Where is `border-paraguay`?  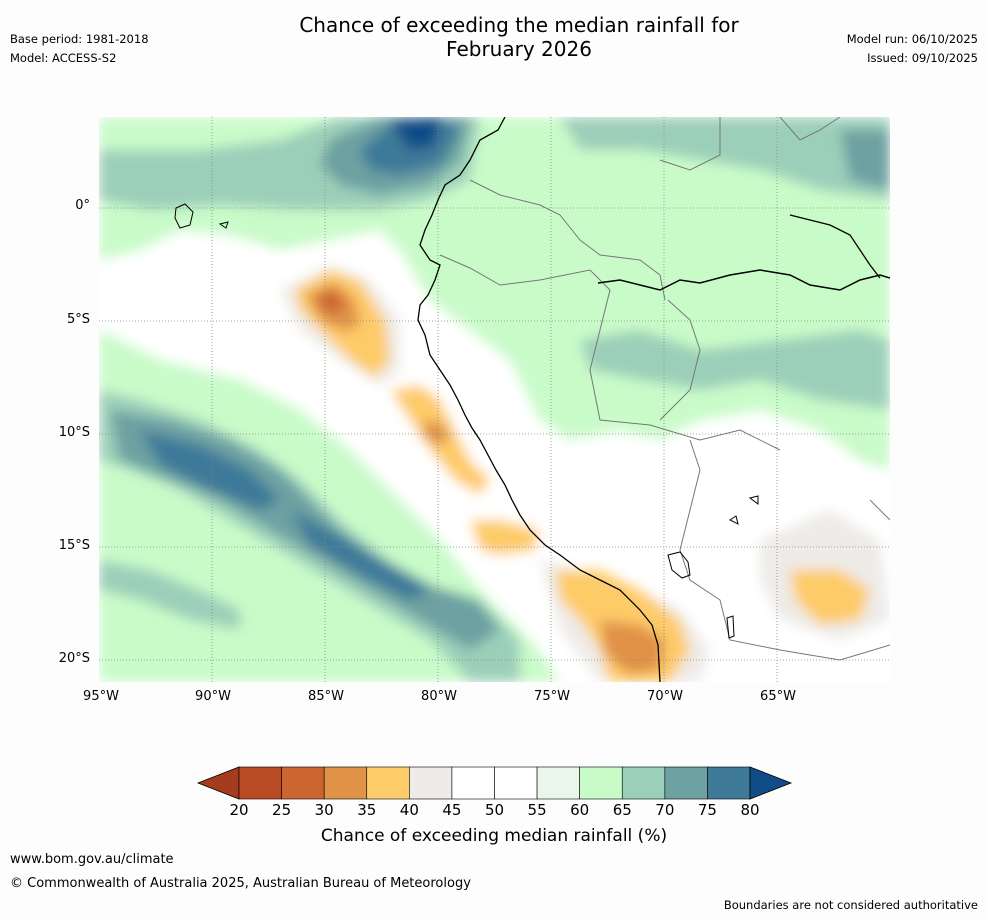 border-paraguay is located at coordinates (879, 510).